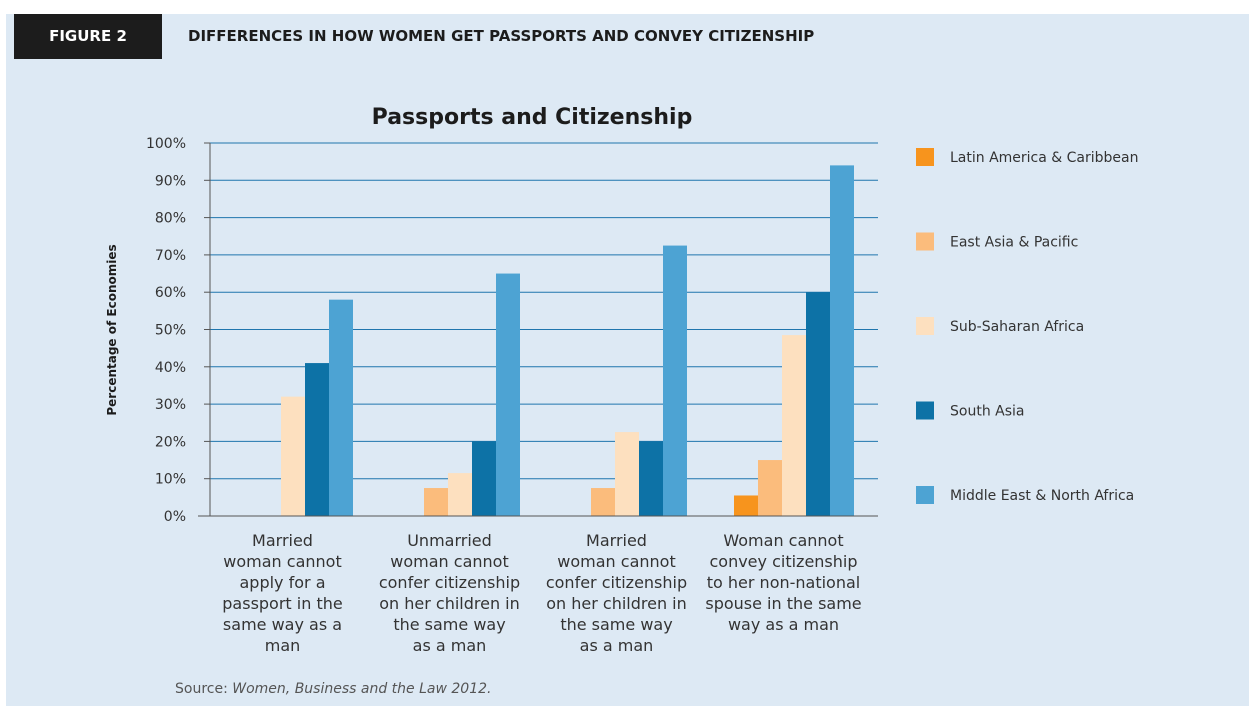 The image size is (1249, 706). Describe the element at coordinates (204, 689) in the screenshot. I see `source-prefix: Source:` at that location.